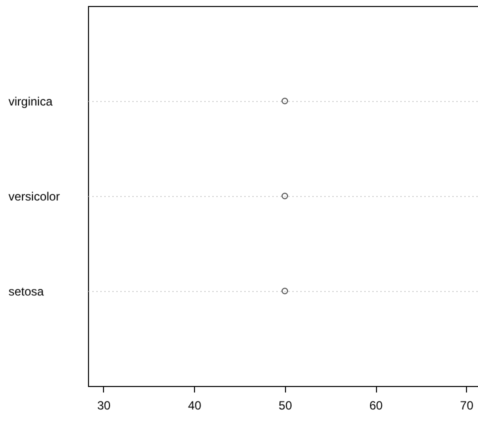  I want to click on y-tick-label: virginica, so click(30, 101).